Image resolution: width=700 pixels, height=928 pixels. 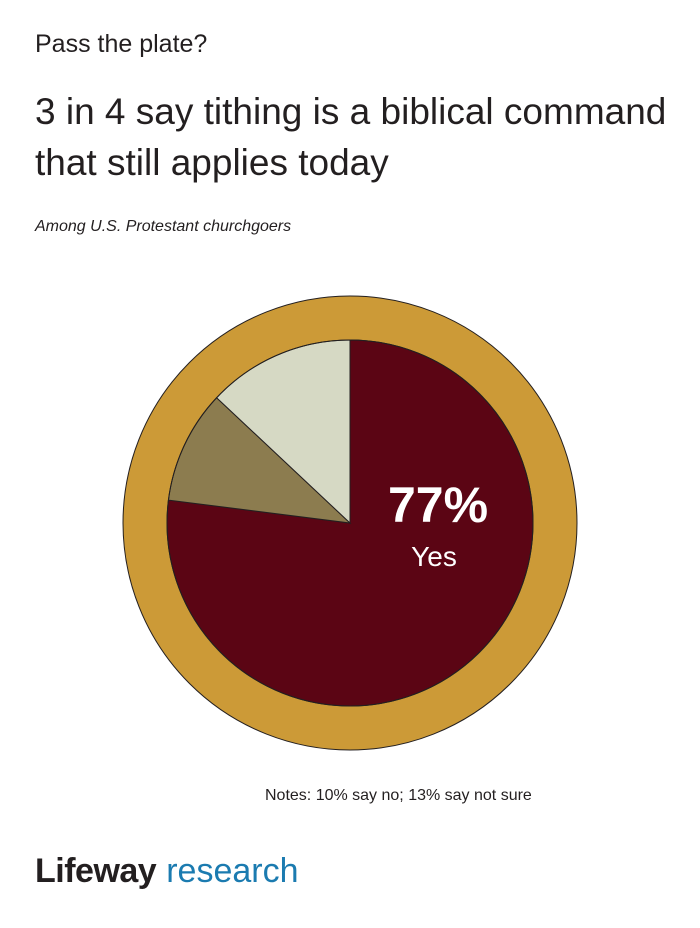 I want to click on subtitle: Among U.S. Protestant churchgoers, so click(x=163, y=226).